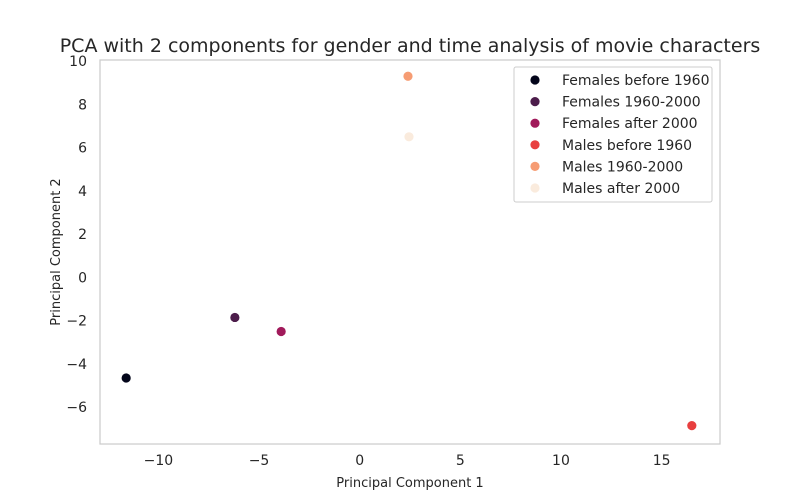 This screenshot has height=504, width=800. I want to click on y-tick-label: 2, so click(82, 235).